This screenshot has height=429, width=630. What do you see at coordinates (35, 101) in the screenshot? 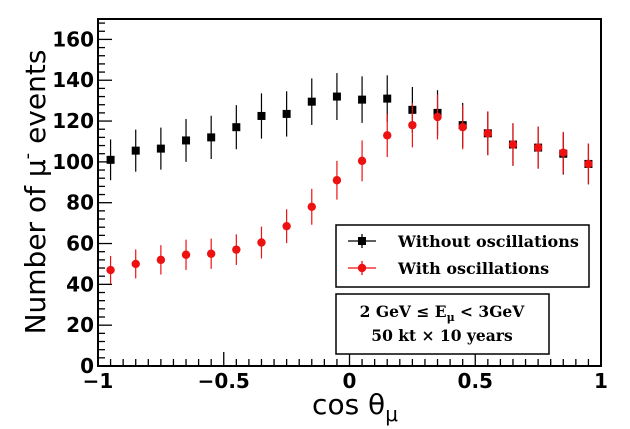
I see `y-axis-title-tail: events` at bounding box center [35, 101].